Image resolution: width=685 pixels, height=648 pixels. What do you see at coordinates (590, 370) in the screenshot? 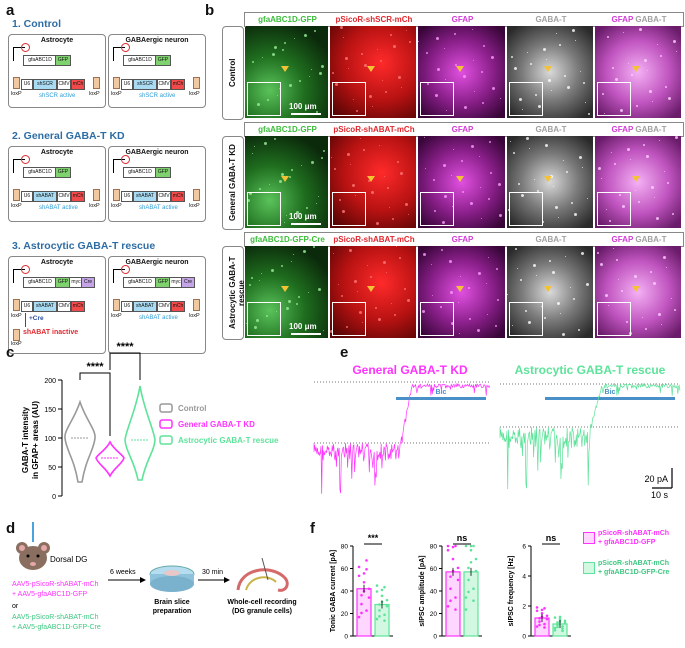
I see `trace-title-rescue: Astrocytic GABA-T rescue` at bounding box center [590, 370].